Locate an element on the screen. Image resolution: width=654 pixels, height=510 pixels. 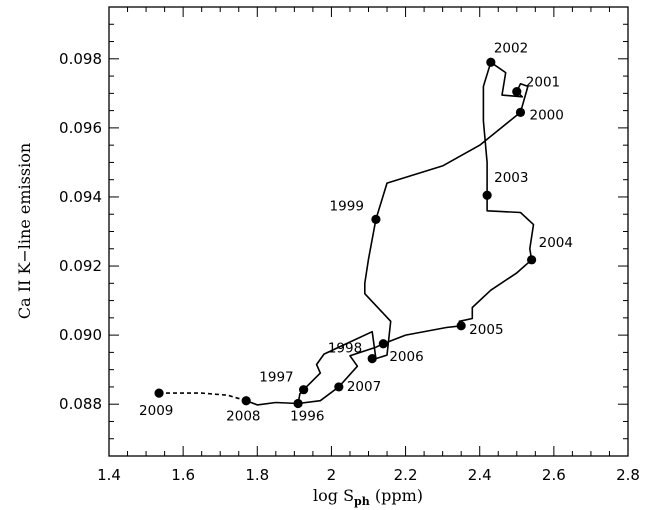
year-label-2000: 2000 is located at coordinates (546, 115).